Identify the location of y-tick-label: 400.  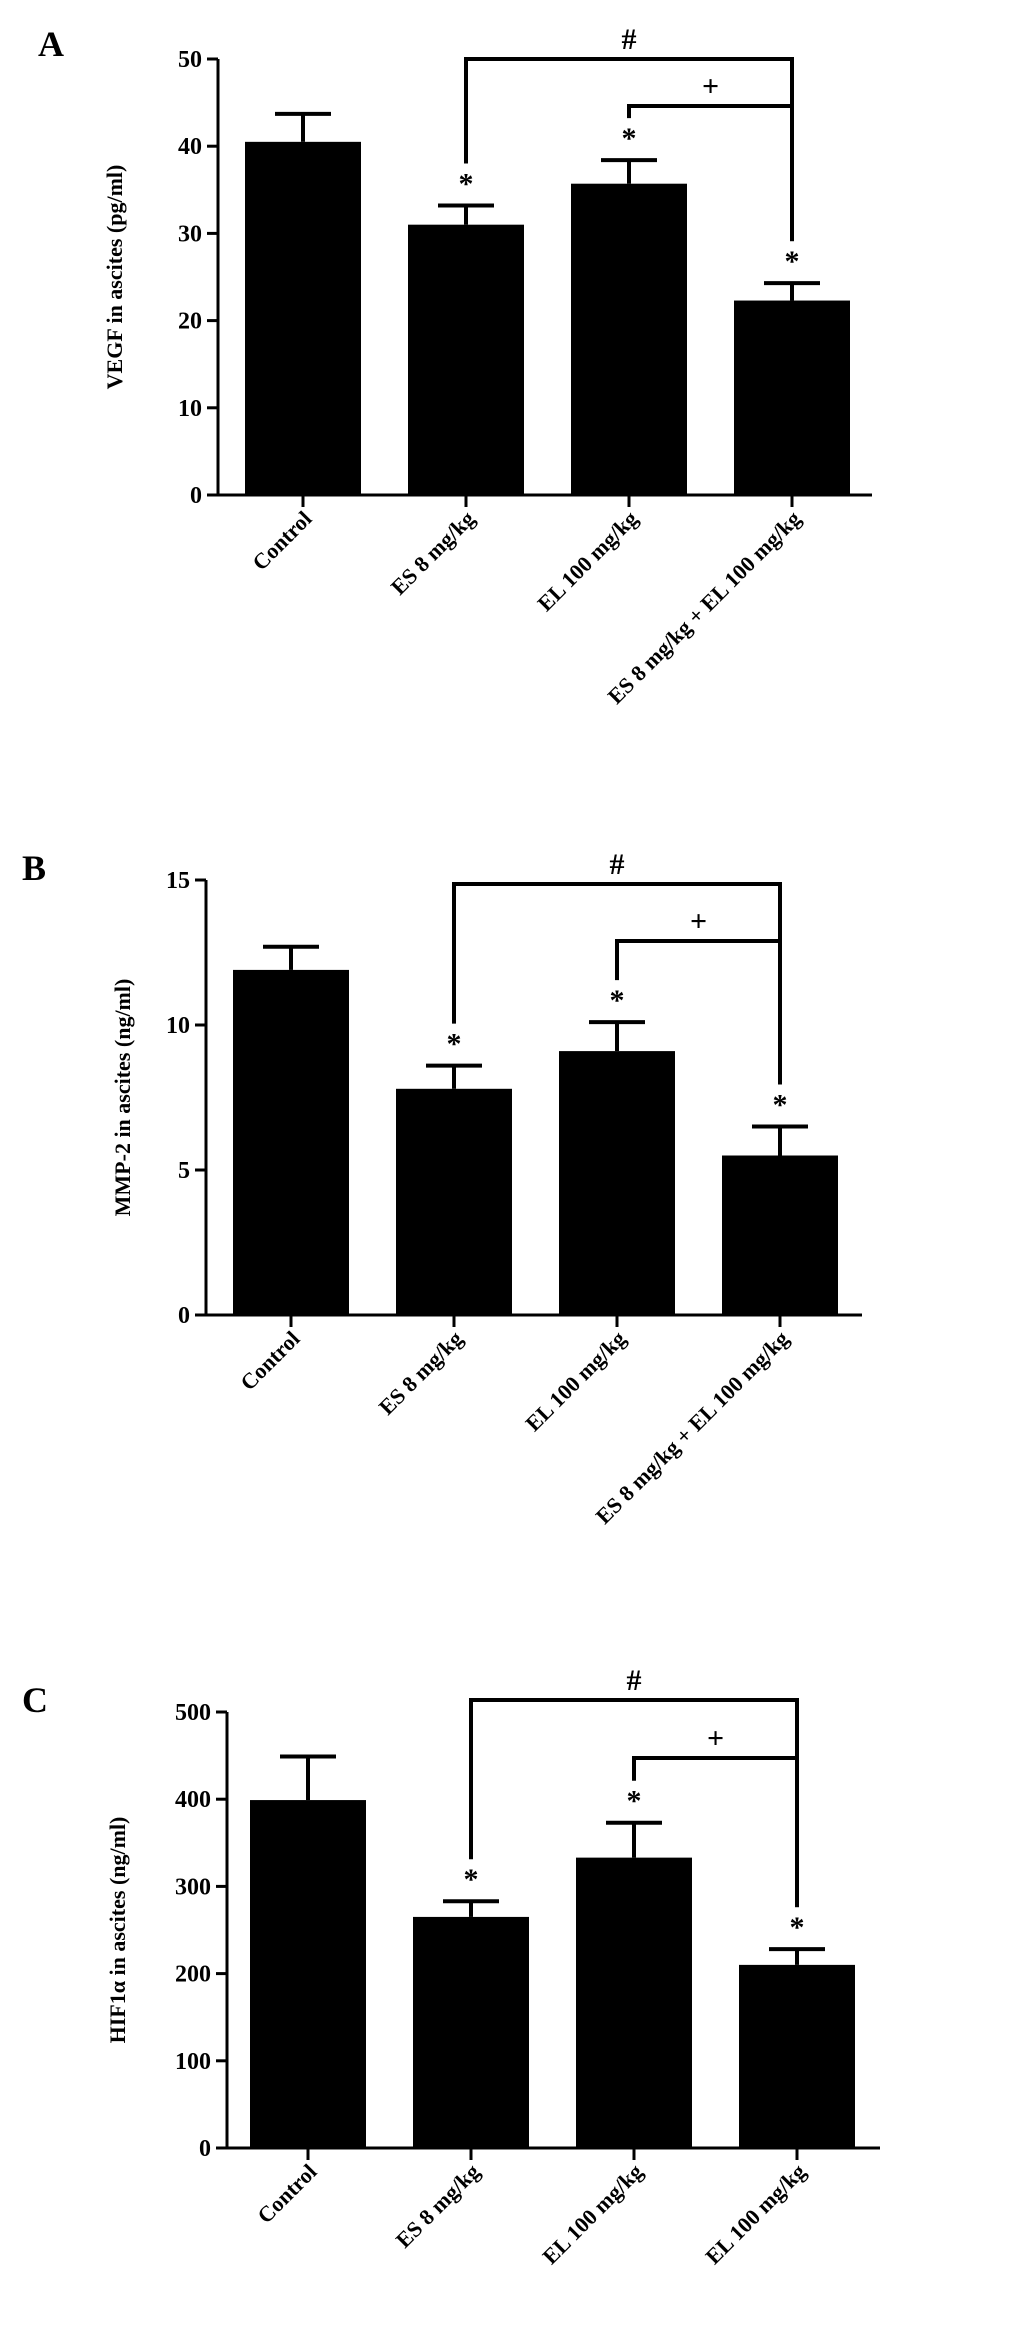
(193, 1800).